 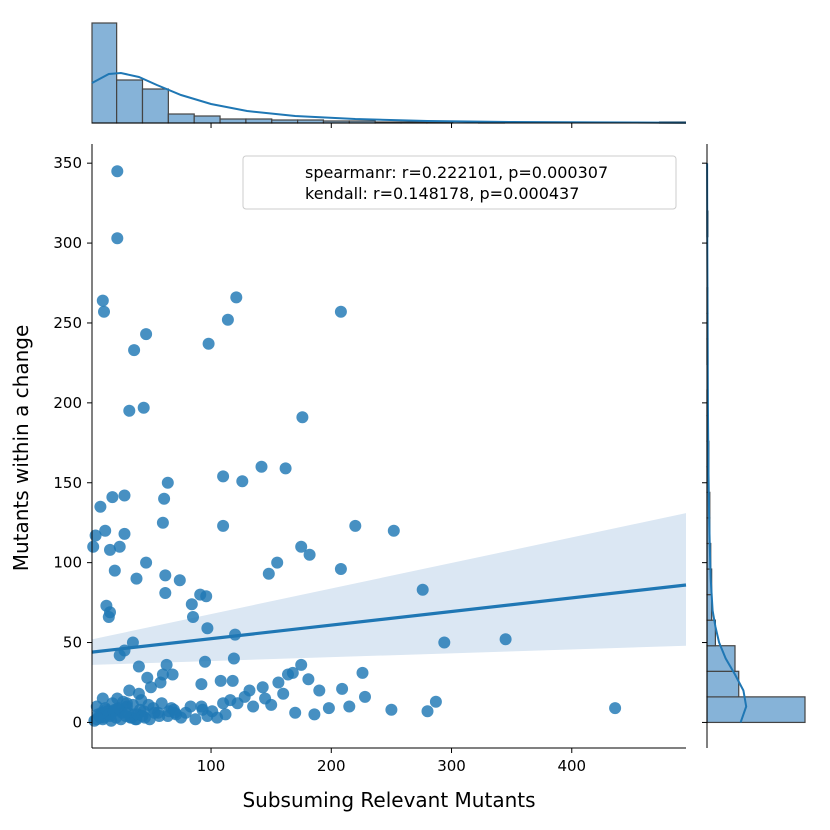 I want to click on top-marginal-histogram, so click(x=389, y=75).